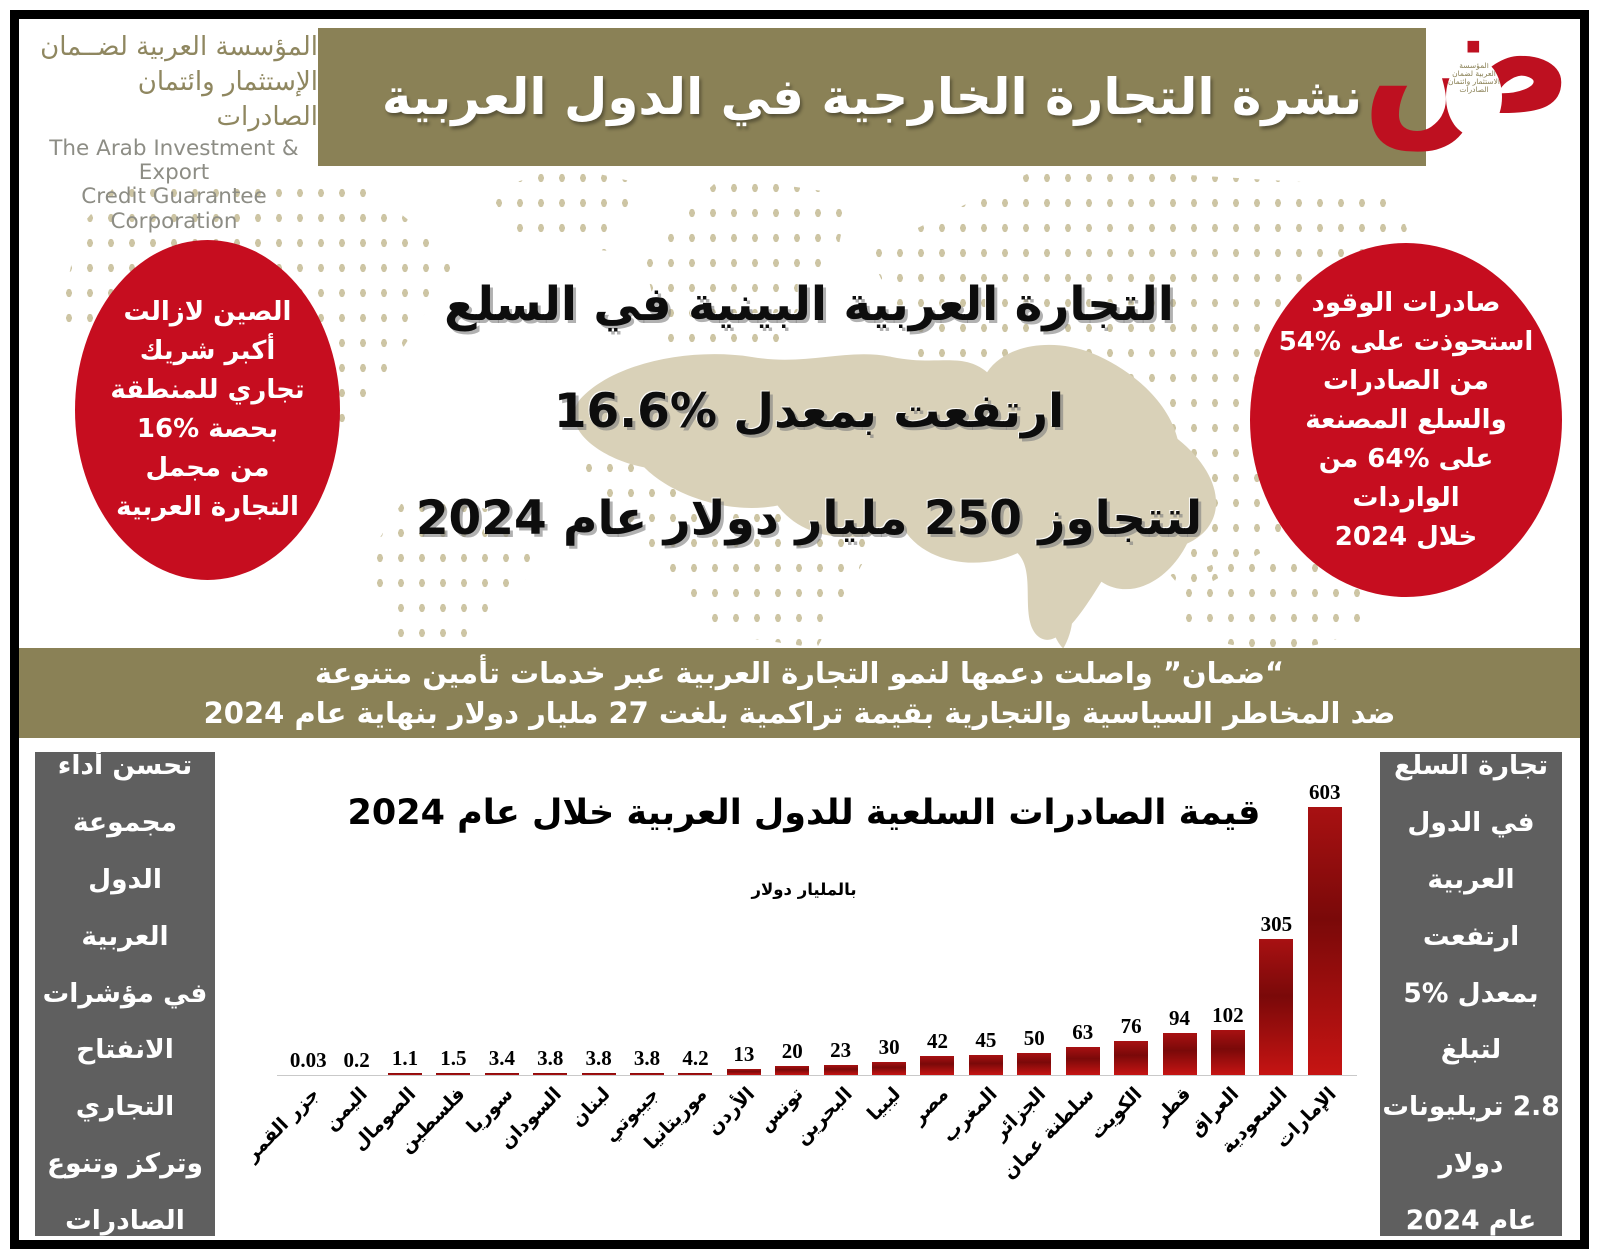 The height and width of the screenshot is (1259, 1599). Describe the element at coordinates (883, 1104) in the screenshot. I see `bar-category-label: ليبيا` at that location.